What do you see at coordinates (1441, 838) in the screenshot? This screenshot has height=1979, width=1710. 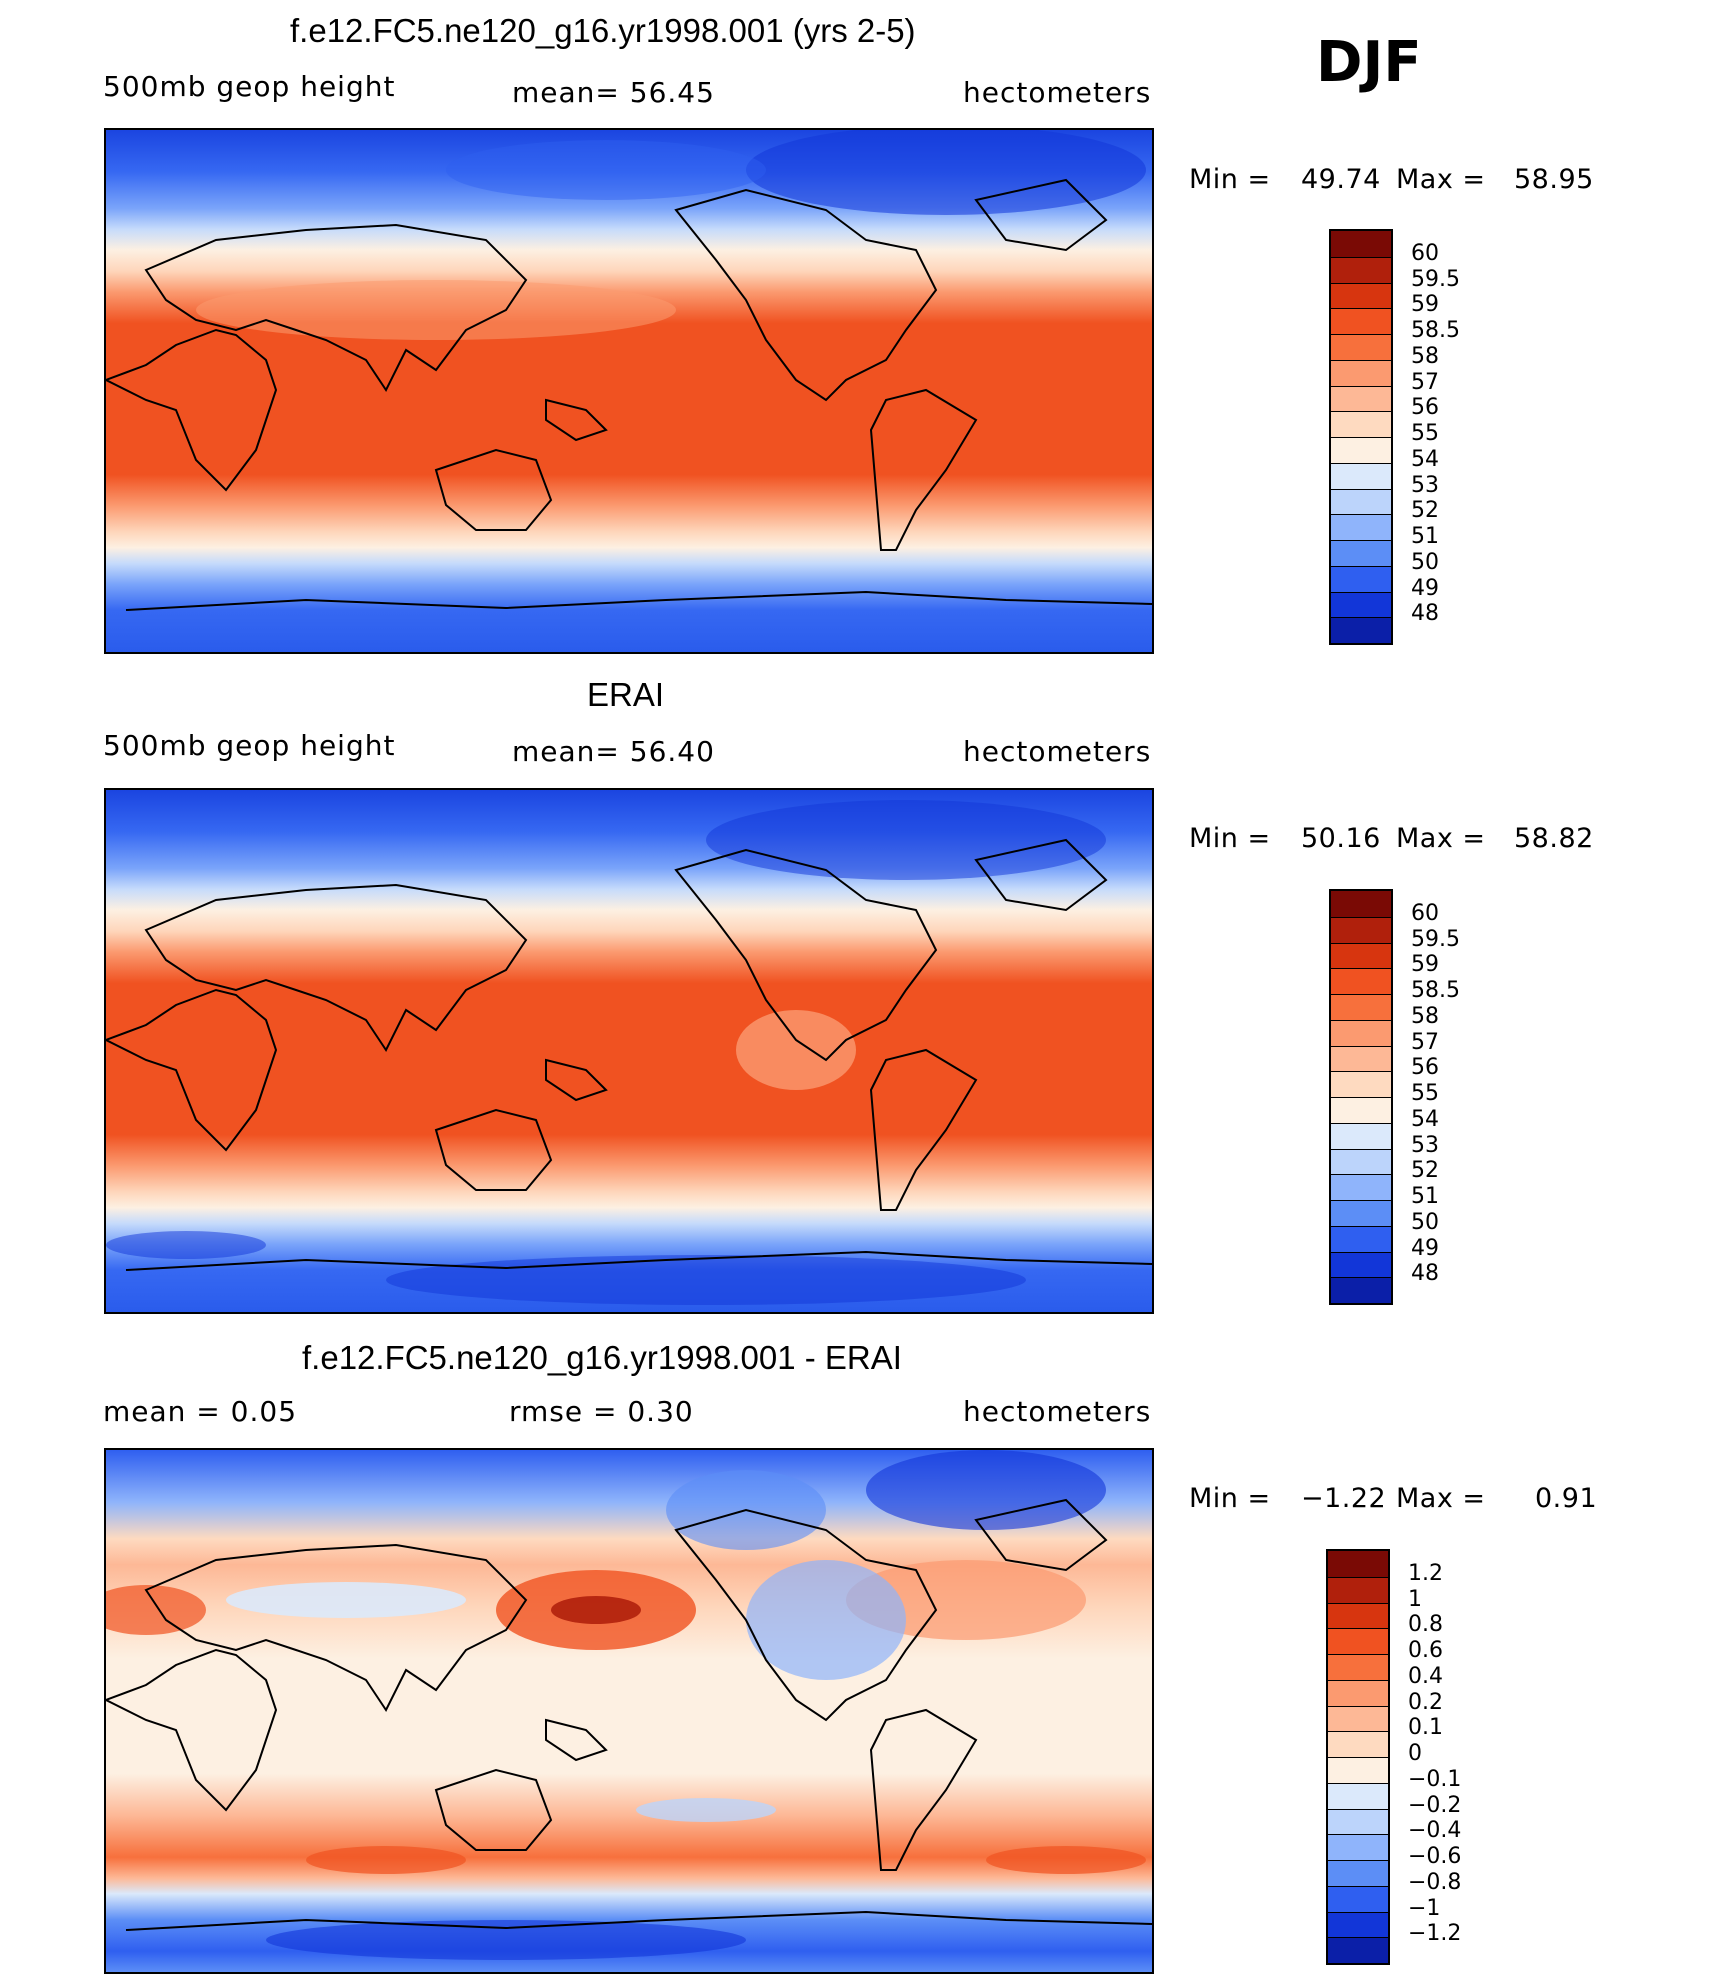 I see `panel2-max-label: Max =` at bounding box center [1441, 838].